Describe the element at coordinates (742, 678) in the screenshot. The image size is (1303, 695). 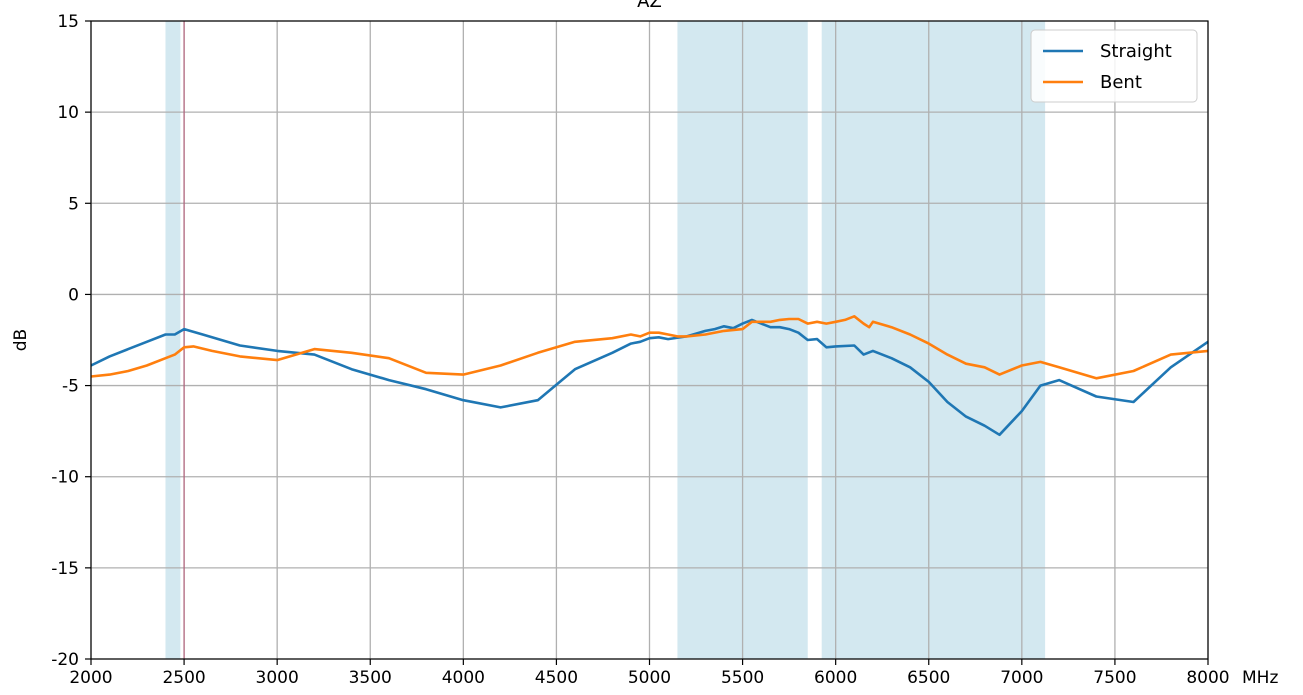
I see `x-tick-label: 5500` at that location.